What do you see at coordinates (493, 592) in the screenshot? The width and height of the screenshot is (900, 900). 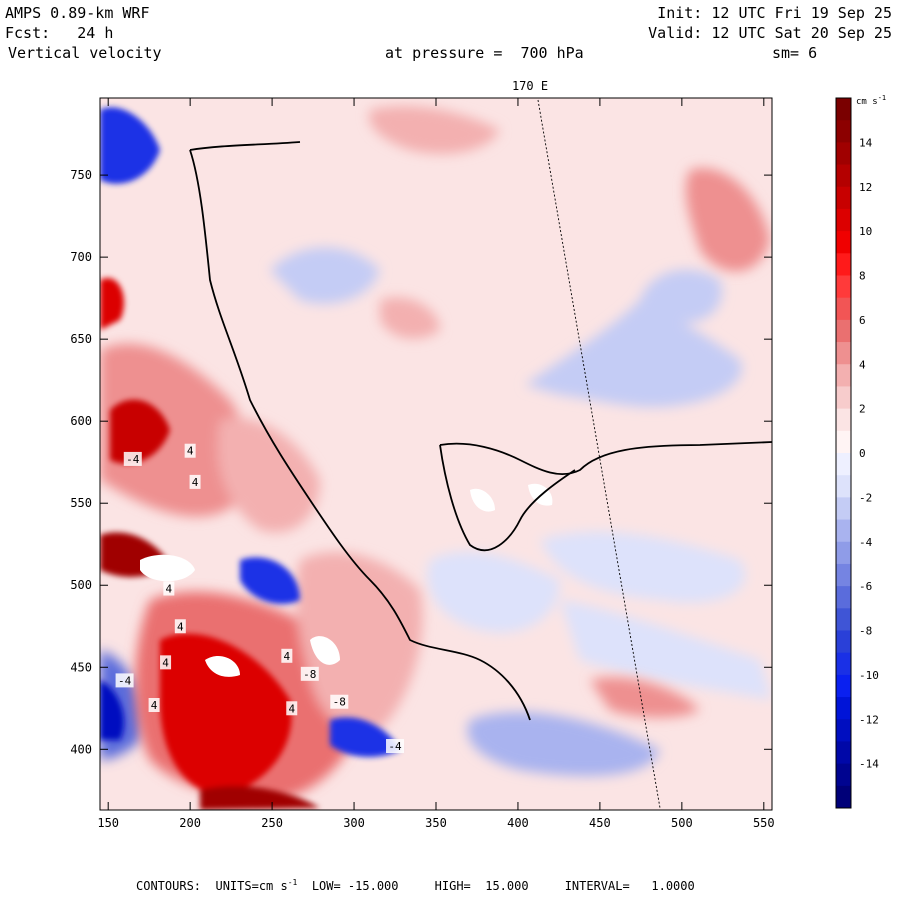 I see `descent-region-central` at bounding box center [493, 592].